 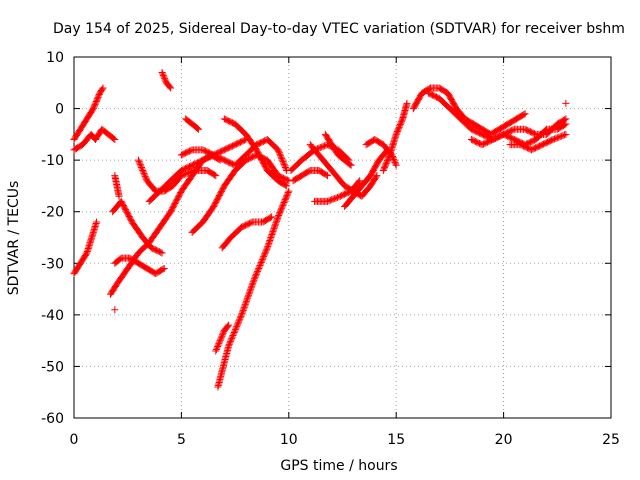 What do you see at coordinates (538, 142) in the screenshot?
I see `series-arc29` at bounding box center [538, 142].